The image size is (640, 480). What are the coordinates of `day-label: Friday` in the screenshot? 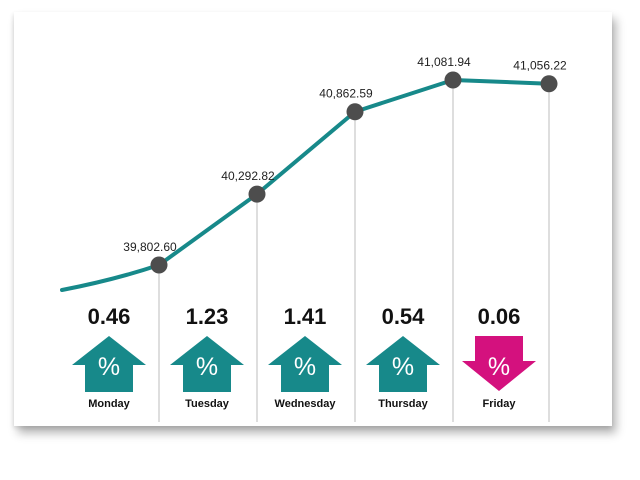 It's located at (499, 404).